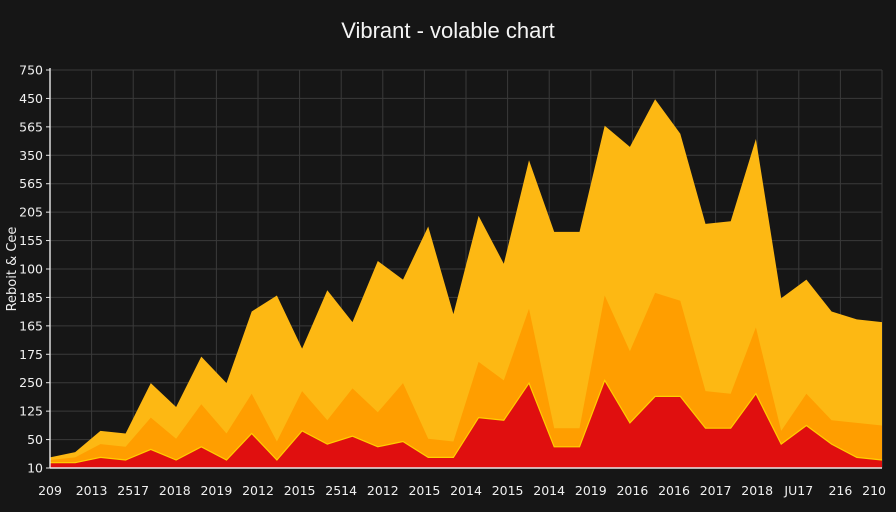  Describe the element at coordinates (31, 411) in the screenshot. I see `y-tick-label: 125` at that location.